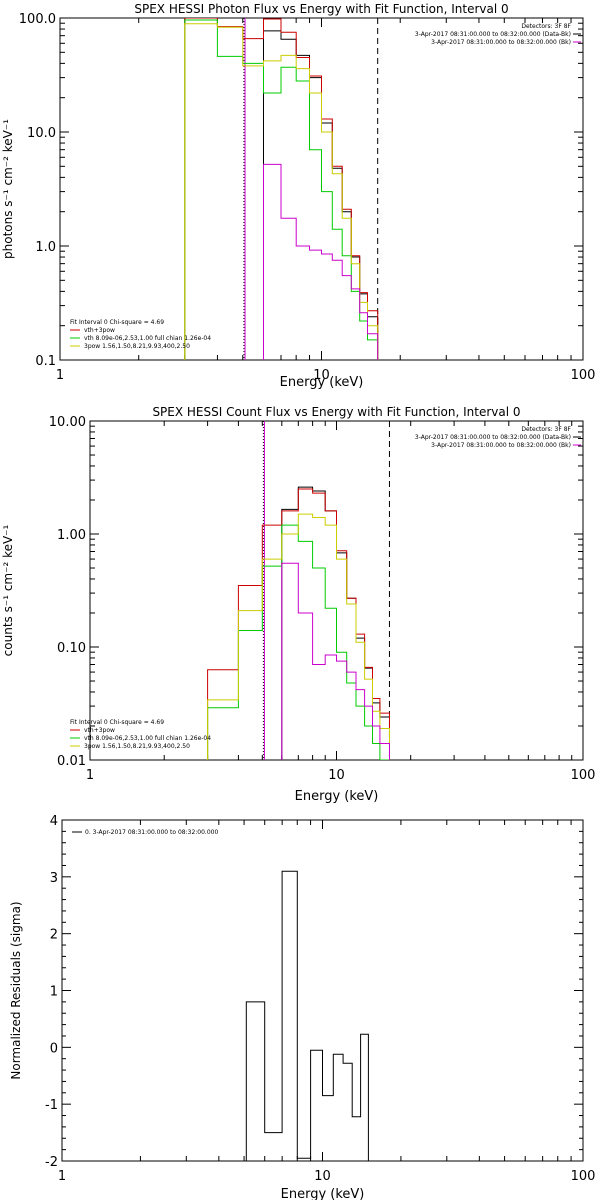 This screenshot has height=1204, width=600. Describe the element at coordinates (45, 247) in the screenshot. I see `y-tick-label: 1.0` at that location.